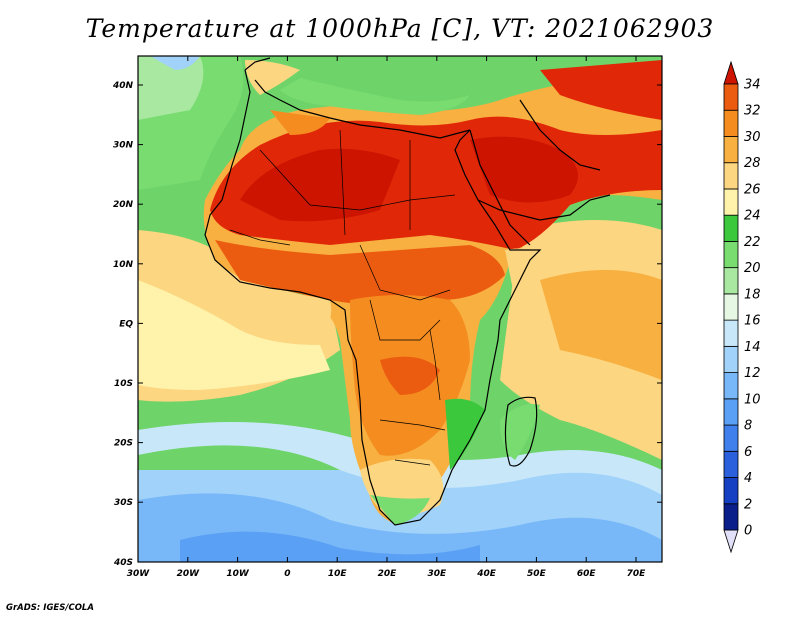 The width and height of the screenshot is (800, 618). What do you see at coordinates (123, 86) in the screenshot?
I see `lat-tick-label: 40N` at bounding box center [123, 86].